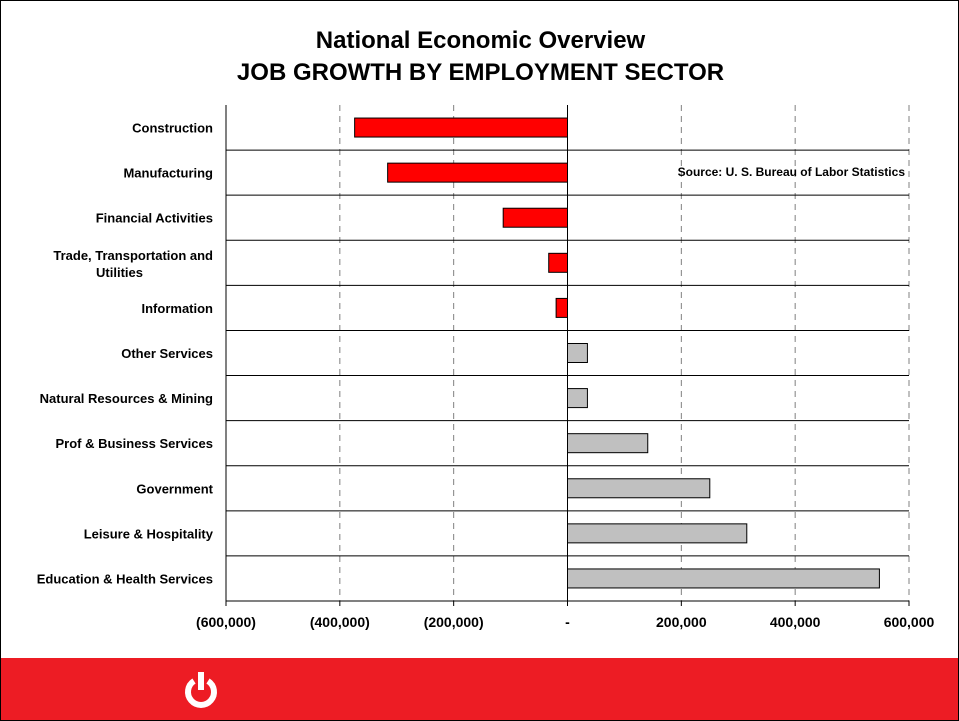  I want to click on x-tick-label: -, so click(567, 622).